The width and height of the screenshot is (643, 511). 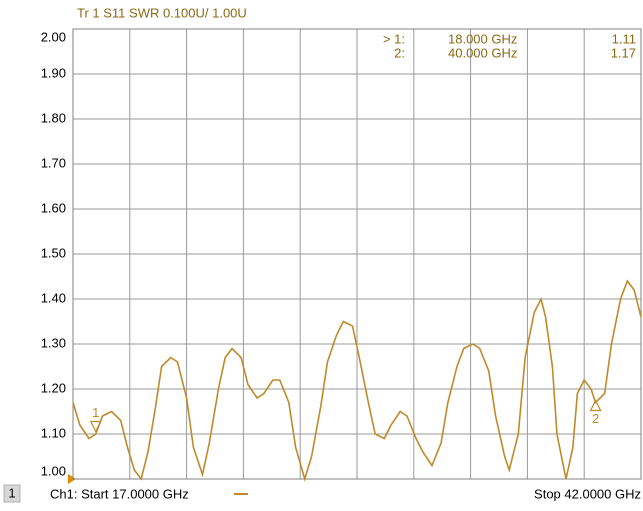 What do you see at coordinates (53, 162) in the screenshot?
I see `y-tick-label: 1.70` at bounding box center [53, 162].